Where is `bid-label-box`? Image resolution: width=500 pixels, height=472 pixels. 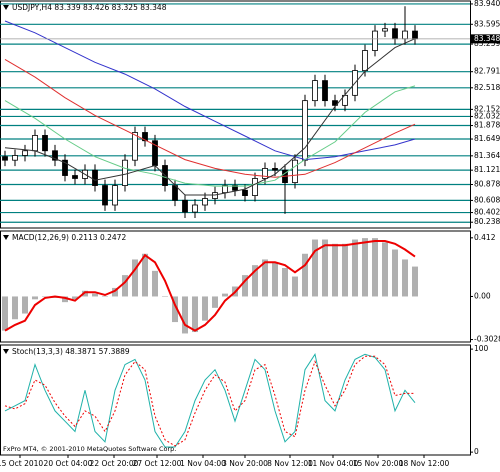 bid-label-box is located at coordinates (485, 39).